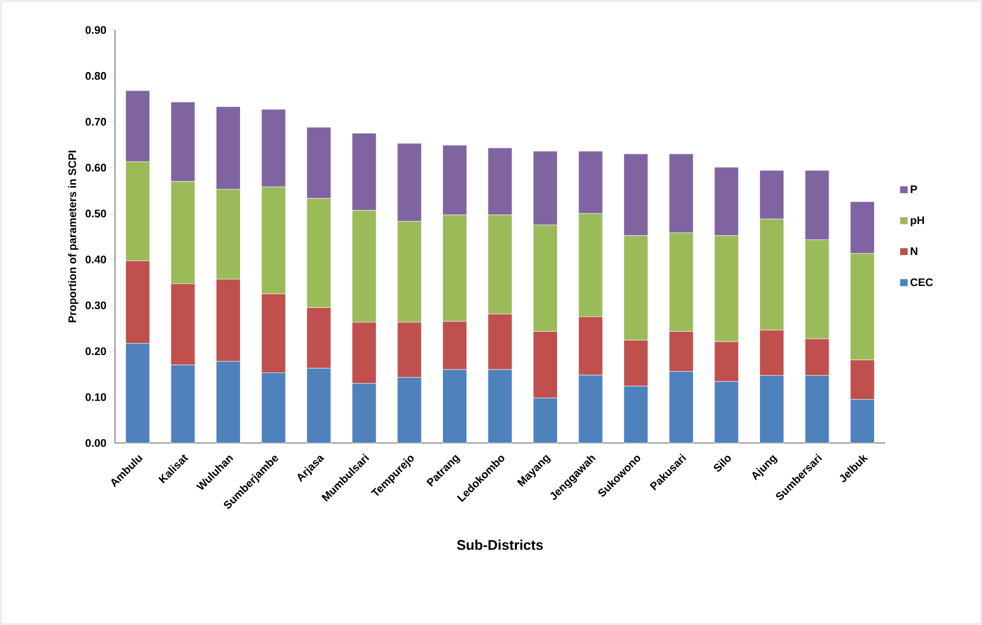 This screenshot has height=625, width=982. What do you see at coordinates (914, 190) in the screenshot?
I see `legend-label: P` at bounding box center [914, 190].